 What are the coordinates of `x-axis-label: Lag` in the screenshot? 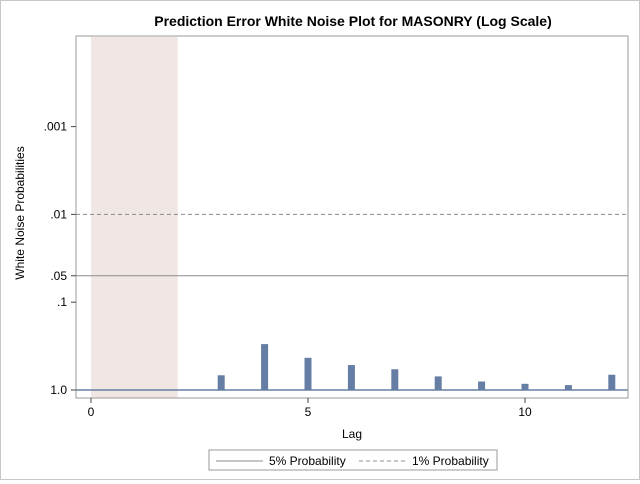 It's located at (352, 434).